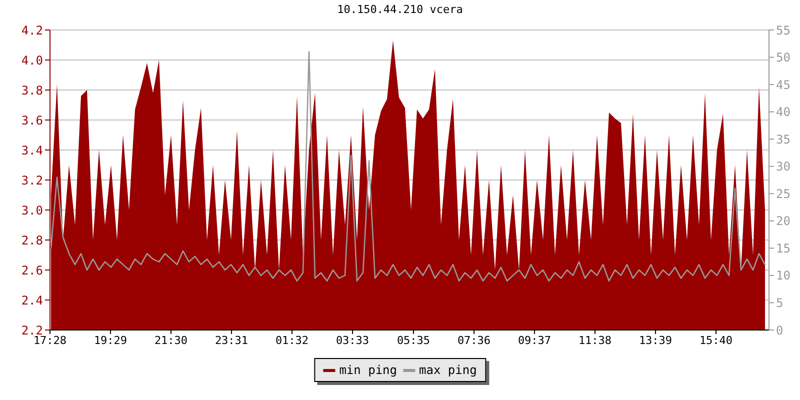  I want to click on y2-tick-label: 0, so click(780, 330).